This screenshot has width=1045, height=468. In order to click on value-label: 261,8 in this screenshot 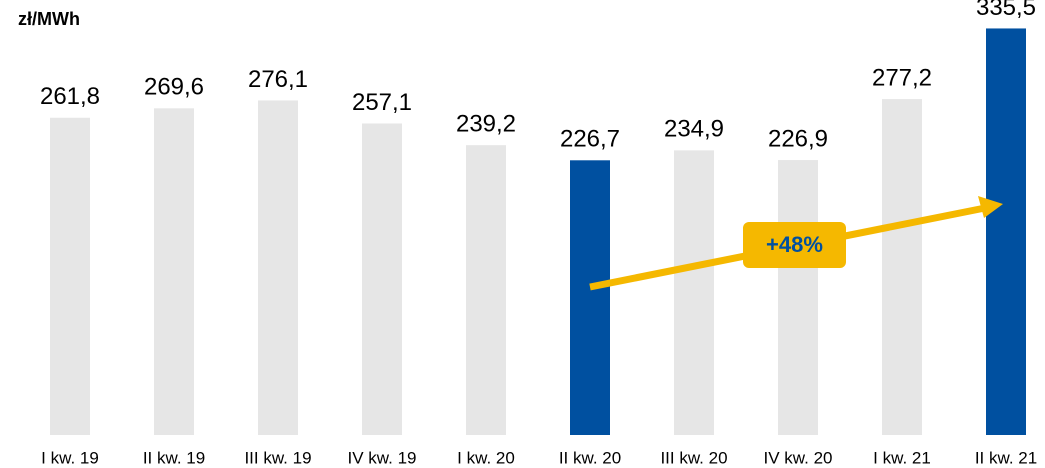, I will do `click(70, 96)`.